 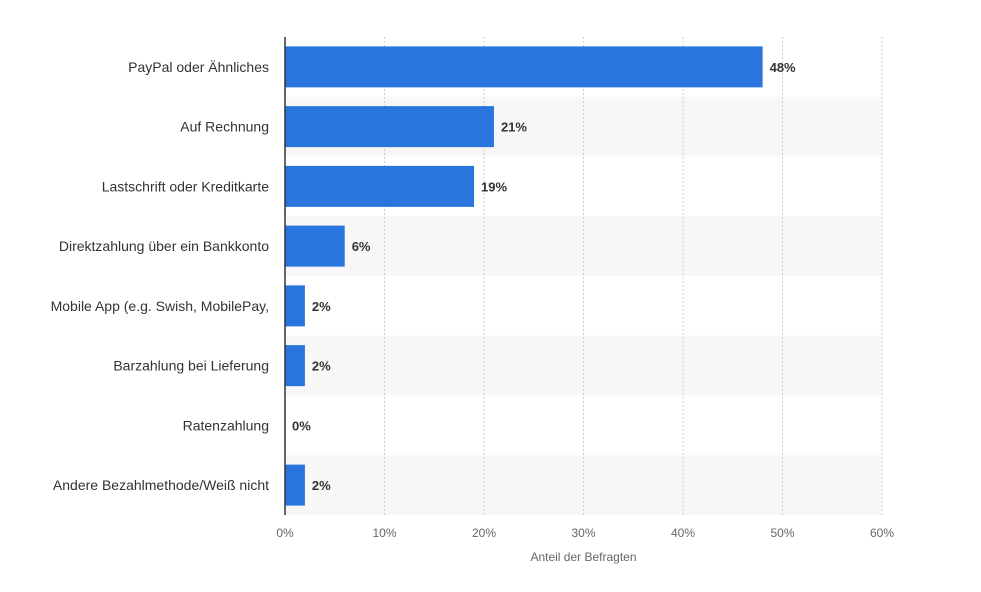 What do you see at coordinates (683, 533) in the screenshot?
I see `x-tick-label: 40%` at bounding box center [683, 533].